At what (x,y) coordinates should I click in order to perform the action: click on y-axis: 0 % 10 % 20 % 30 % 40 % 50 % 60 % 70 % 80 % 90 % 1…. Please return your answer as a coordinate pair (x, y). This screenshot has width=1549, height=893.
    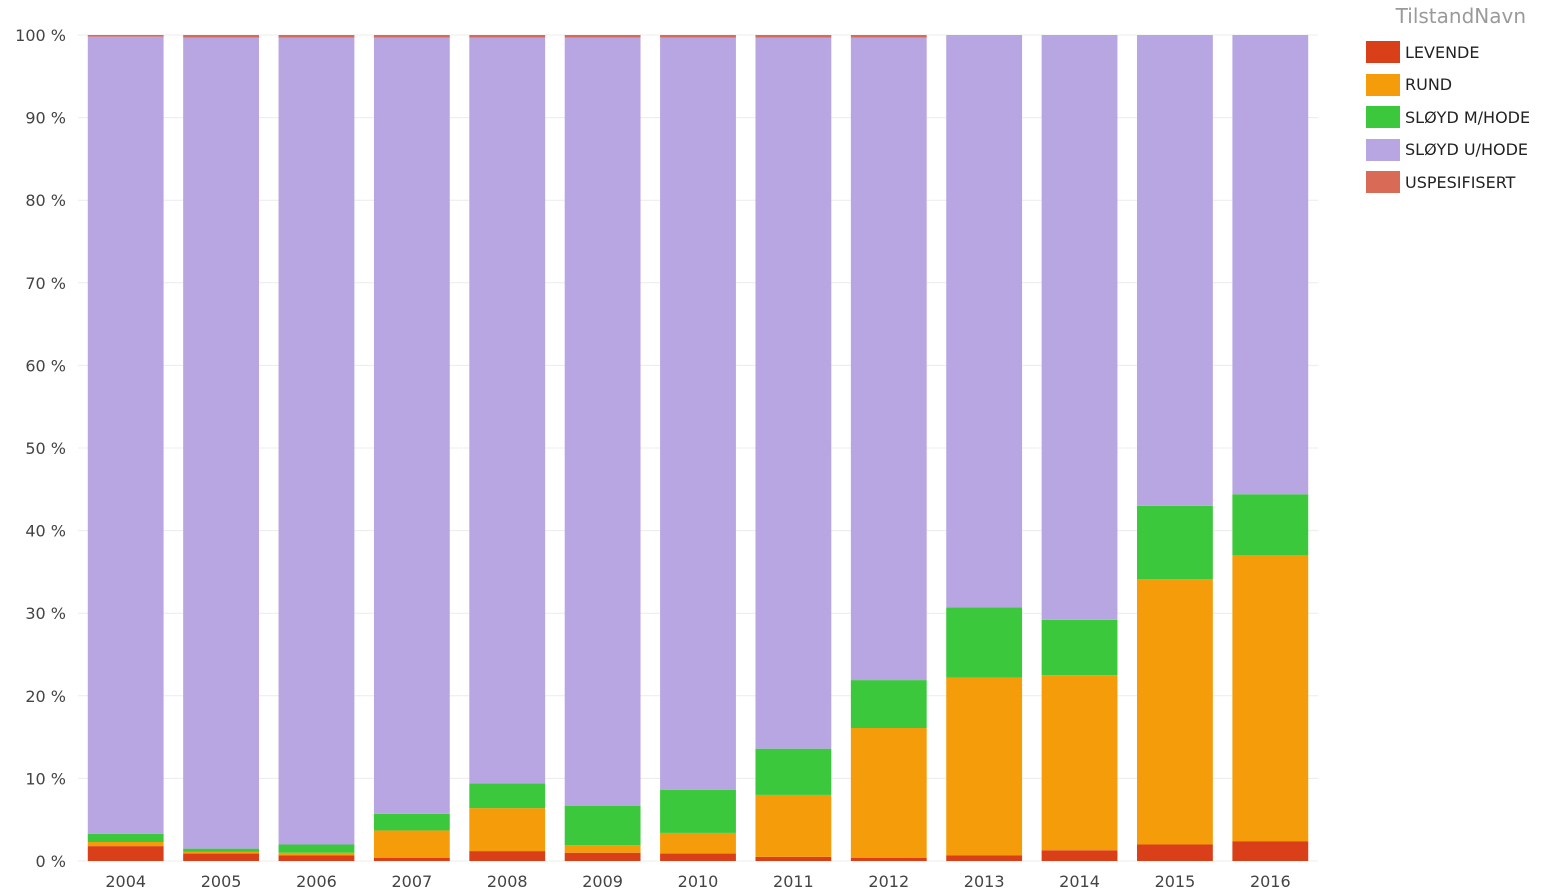
    Looking at the image, I should click on (40, 448).